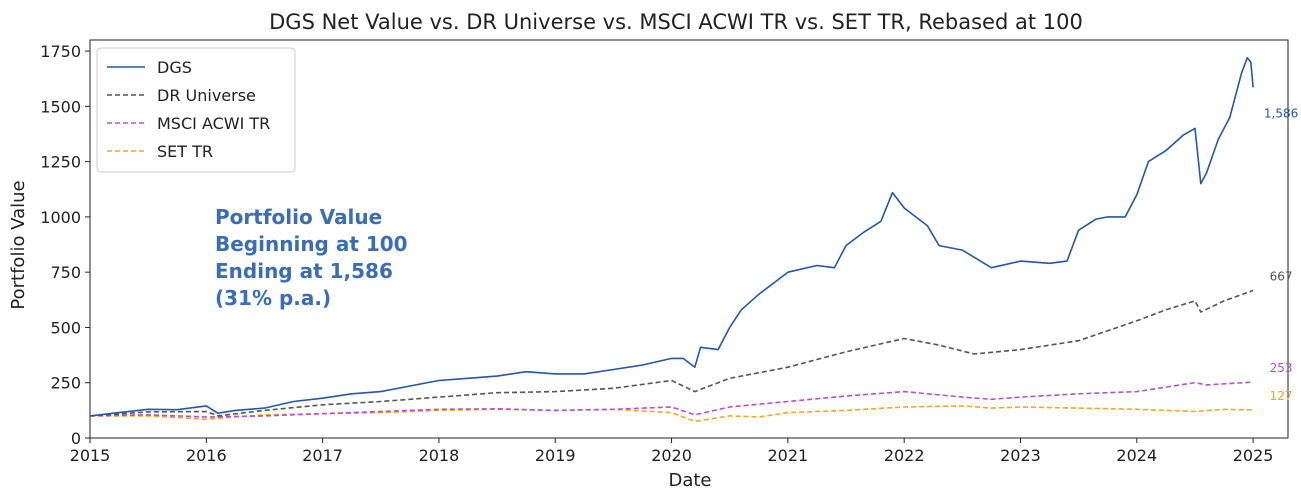 Image resolution: width=1301 pixels, height=500 pixels. I want to click on end-value-label: 253, so click(1281, 368).